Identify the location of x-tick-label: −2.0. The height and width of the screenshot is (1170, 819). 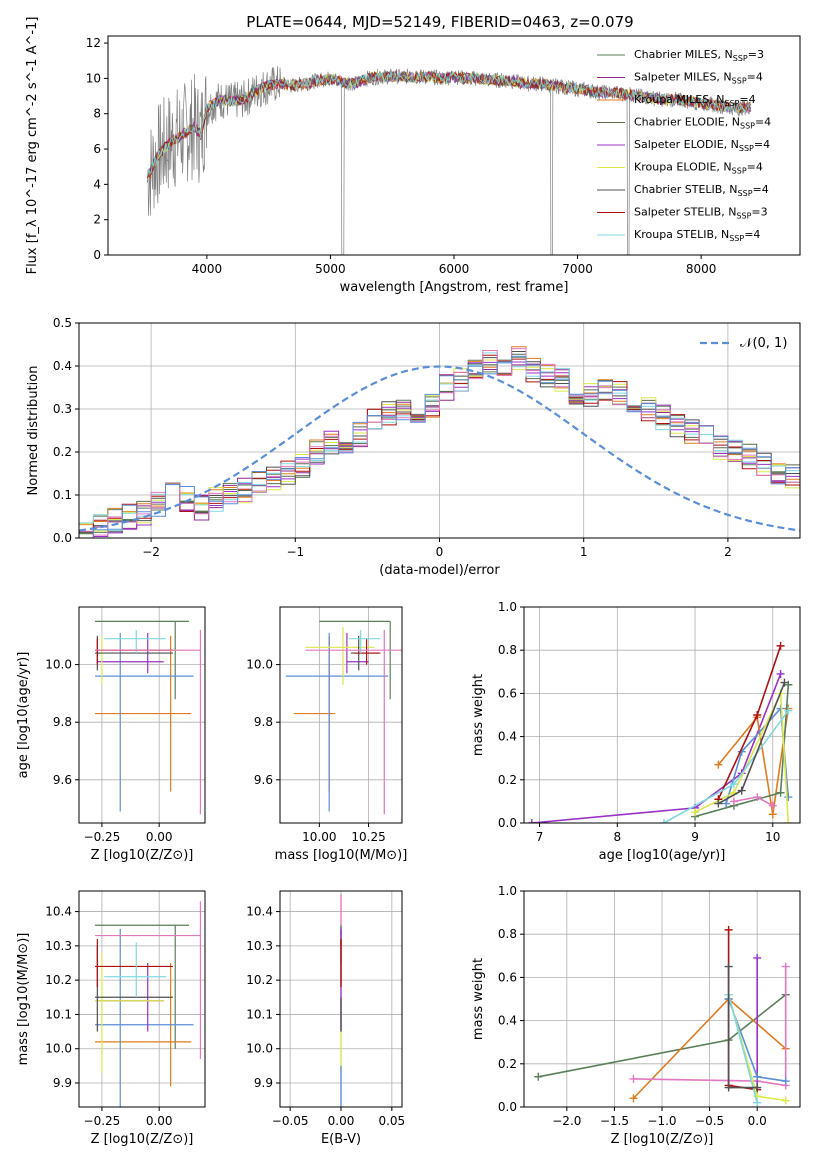
(566, 1121).